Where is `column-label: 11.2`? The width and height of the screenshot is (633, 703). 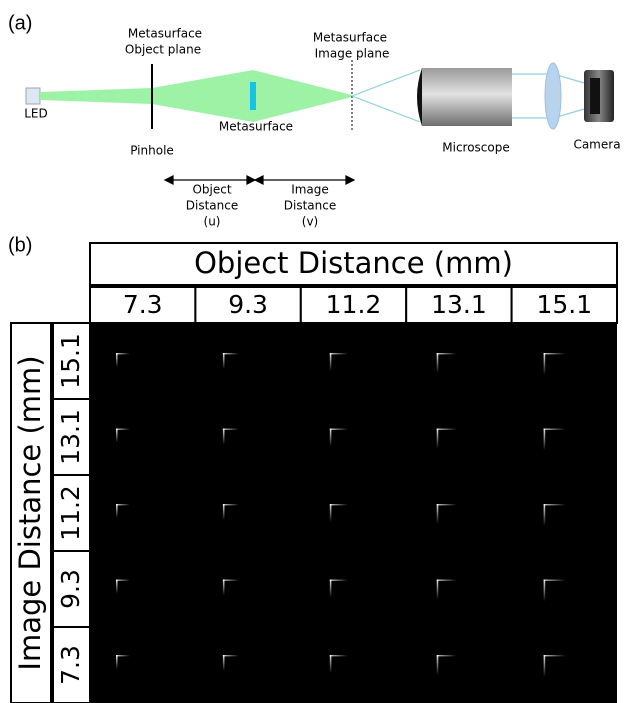
column-label: 11.2 is located at coordinates (354, 304).